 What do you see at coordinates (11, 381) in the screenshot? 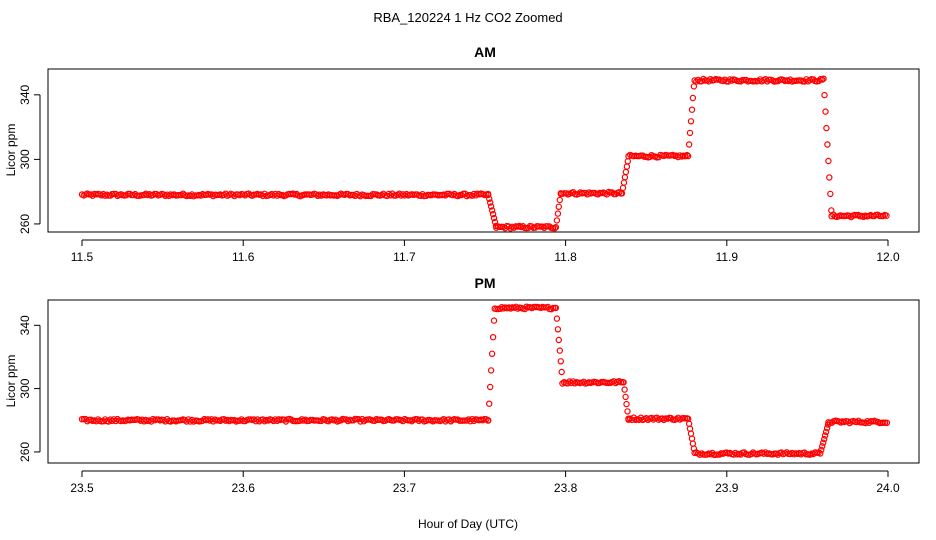
I see `pm-y-axis-title: Licor ppm` at bounding box center [11, 381].